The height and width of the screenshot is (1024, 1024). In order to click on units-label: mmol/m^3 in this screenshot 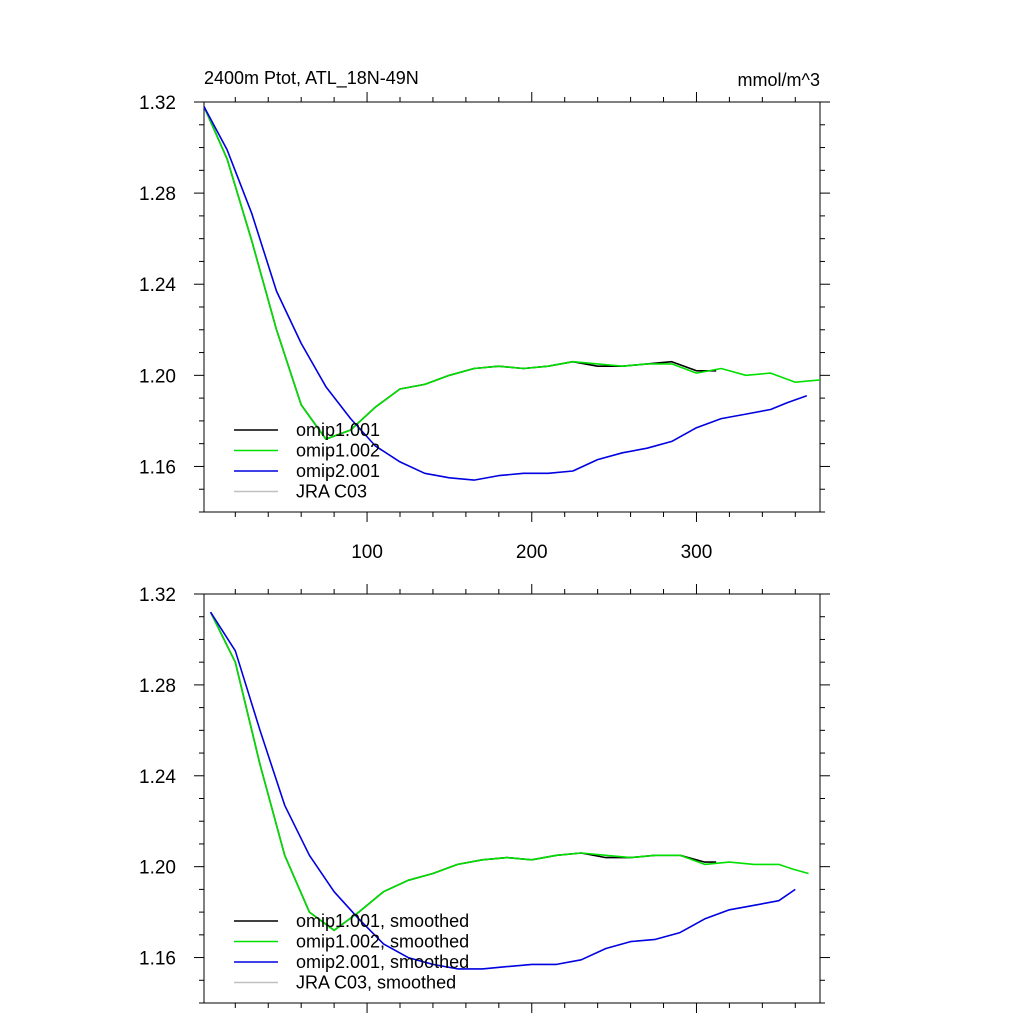, I will do `click(779, 80)`.